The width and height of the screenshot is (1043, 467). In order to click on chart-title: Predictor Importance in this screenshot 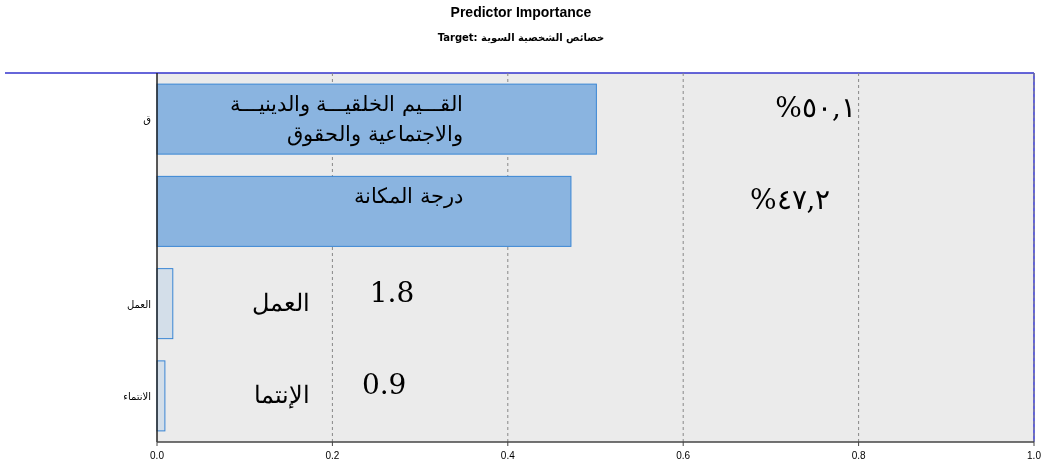, I will do `click(521, 12)`.